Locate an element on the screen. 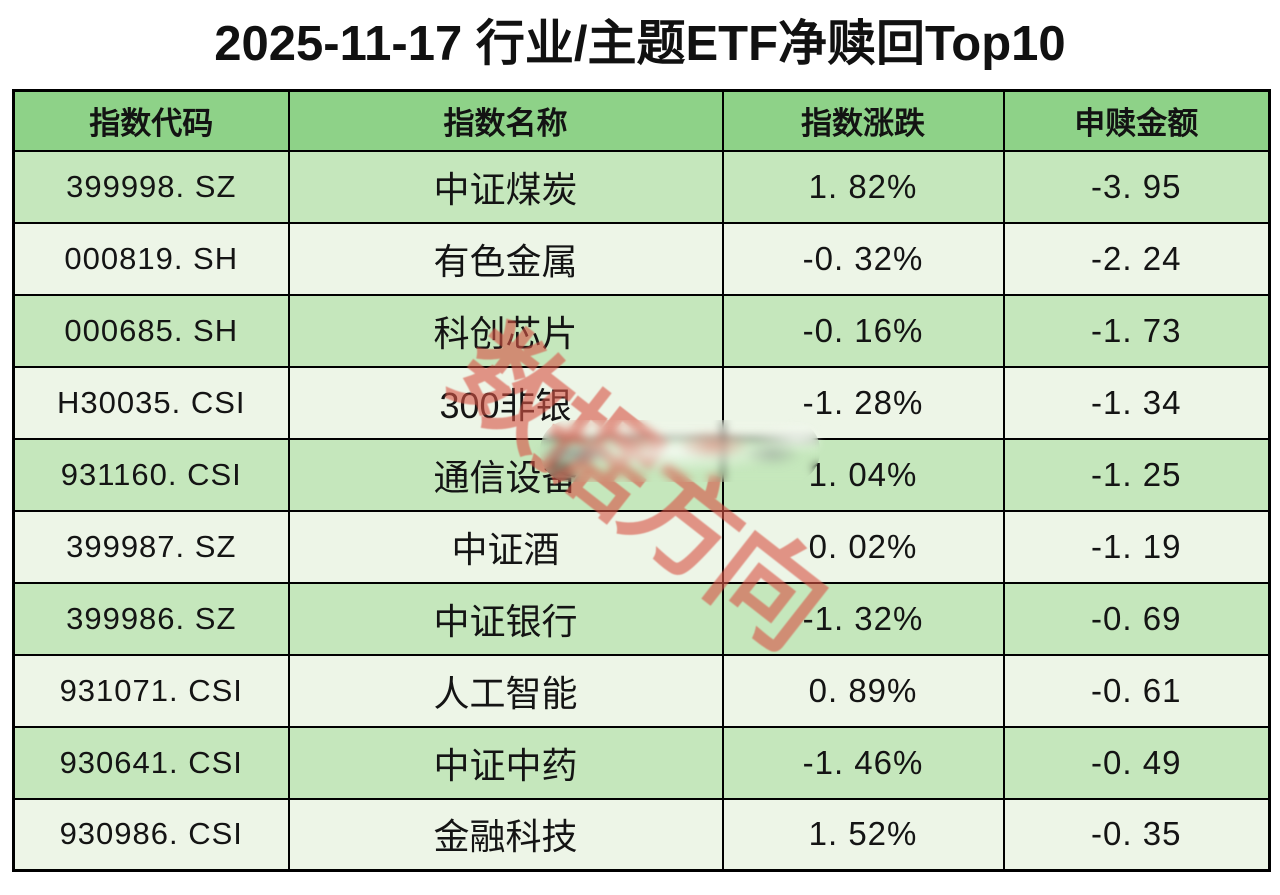 This screenshot has height=895, width=1280. cell-index-name: 金融科技 is located at coordinates (505, 834).